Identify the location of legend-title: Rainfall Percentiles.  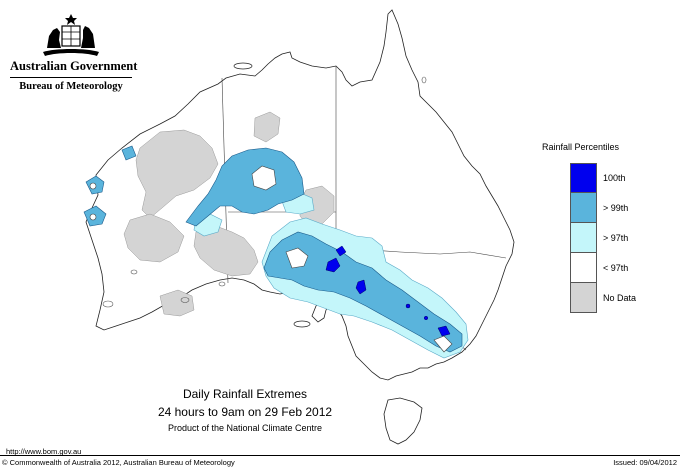
(581, 147).